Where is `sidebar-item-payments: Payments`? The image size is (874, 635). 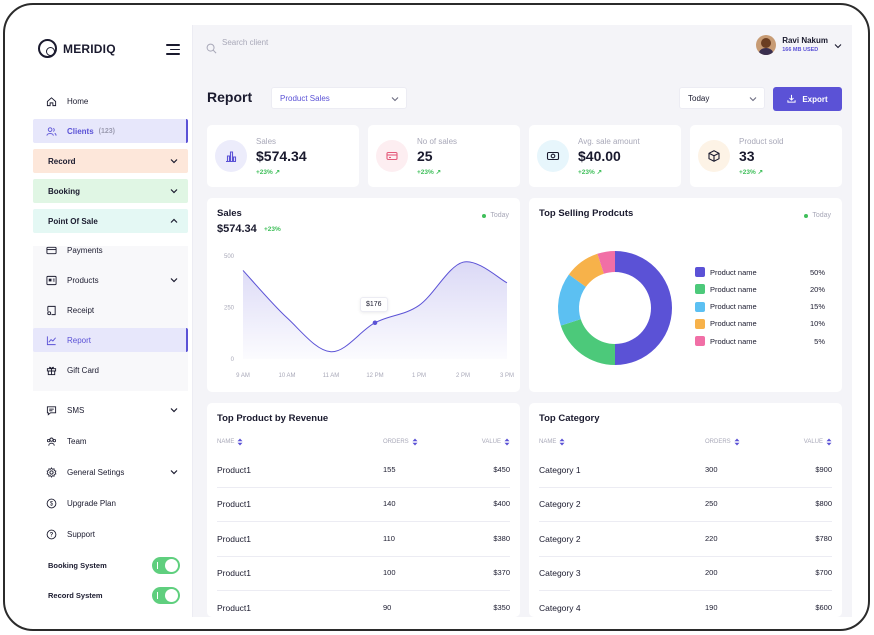 sidebar-item-payments: Payments is located at coordinates (110, 250).